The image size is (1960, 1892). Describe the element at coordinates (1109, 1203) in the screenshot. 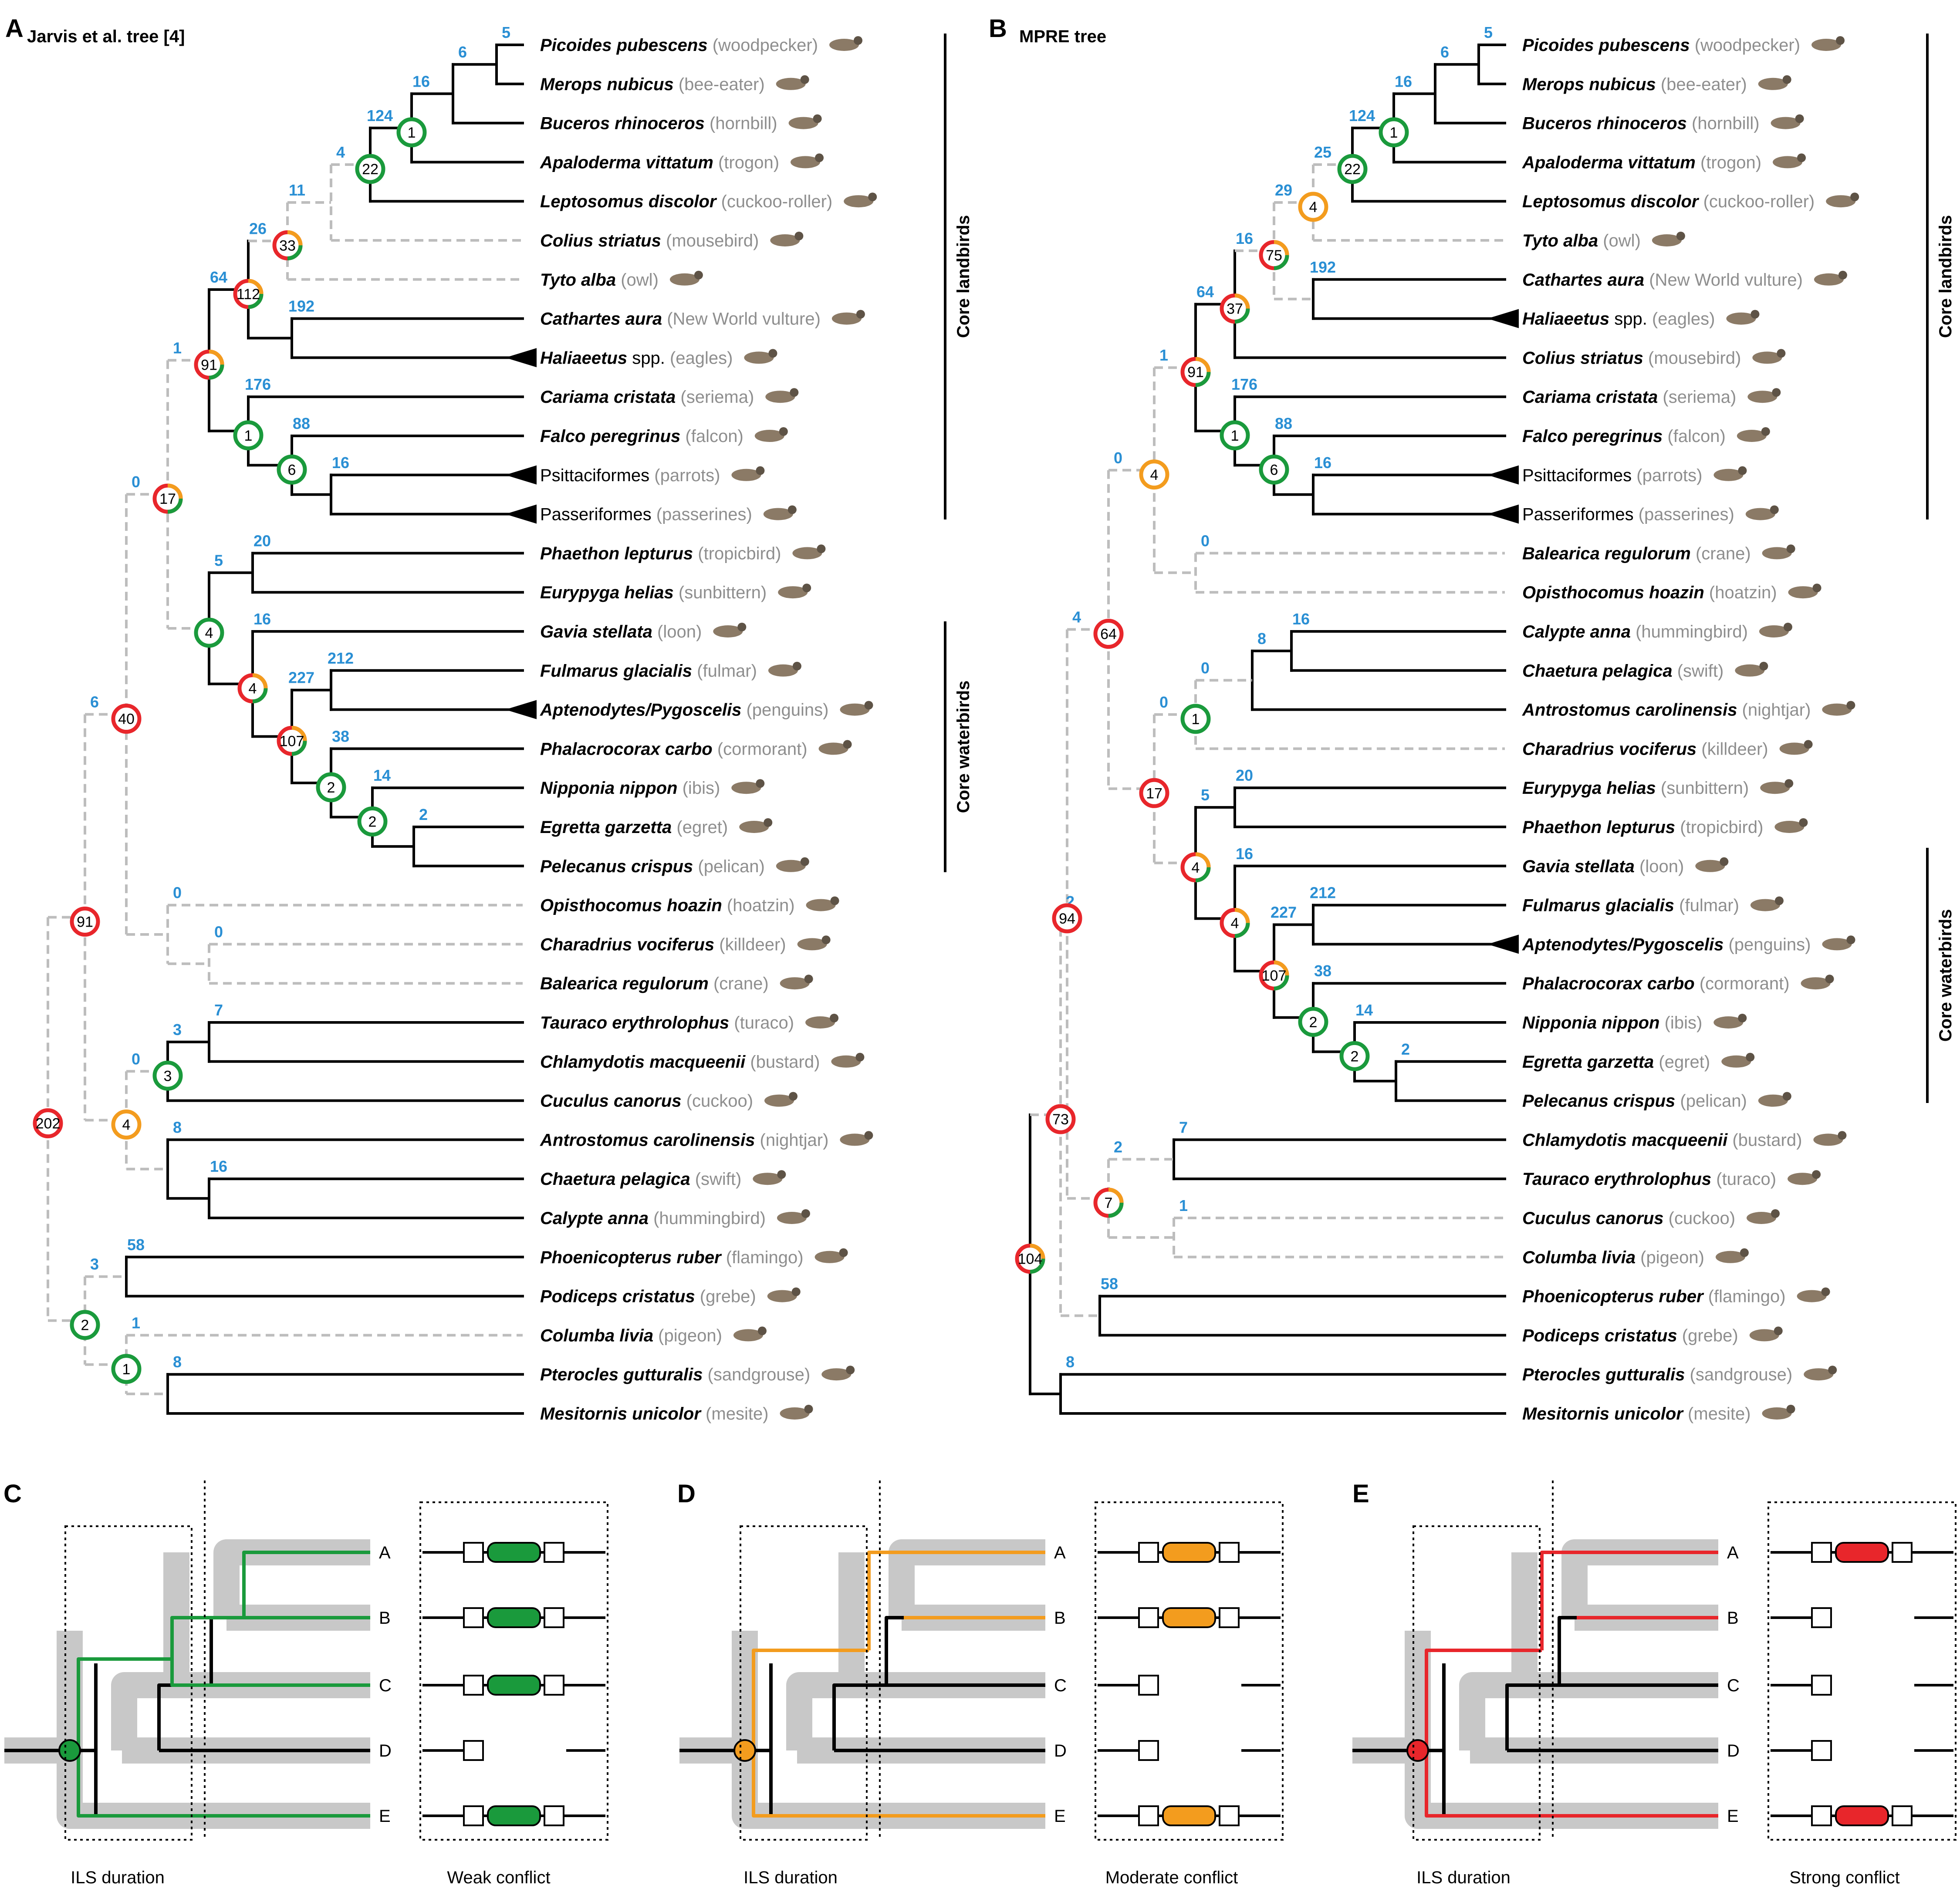

I see `tree-b-conflict-count: 7` at that location.